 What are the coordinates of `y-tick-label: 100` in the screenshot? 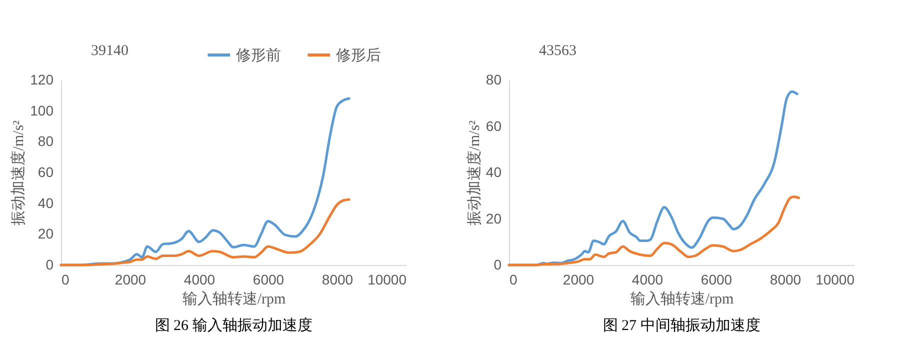 It's located at (42, 110).